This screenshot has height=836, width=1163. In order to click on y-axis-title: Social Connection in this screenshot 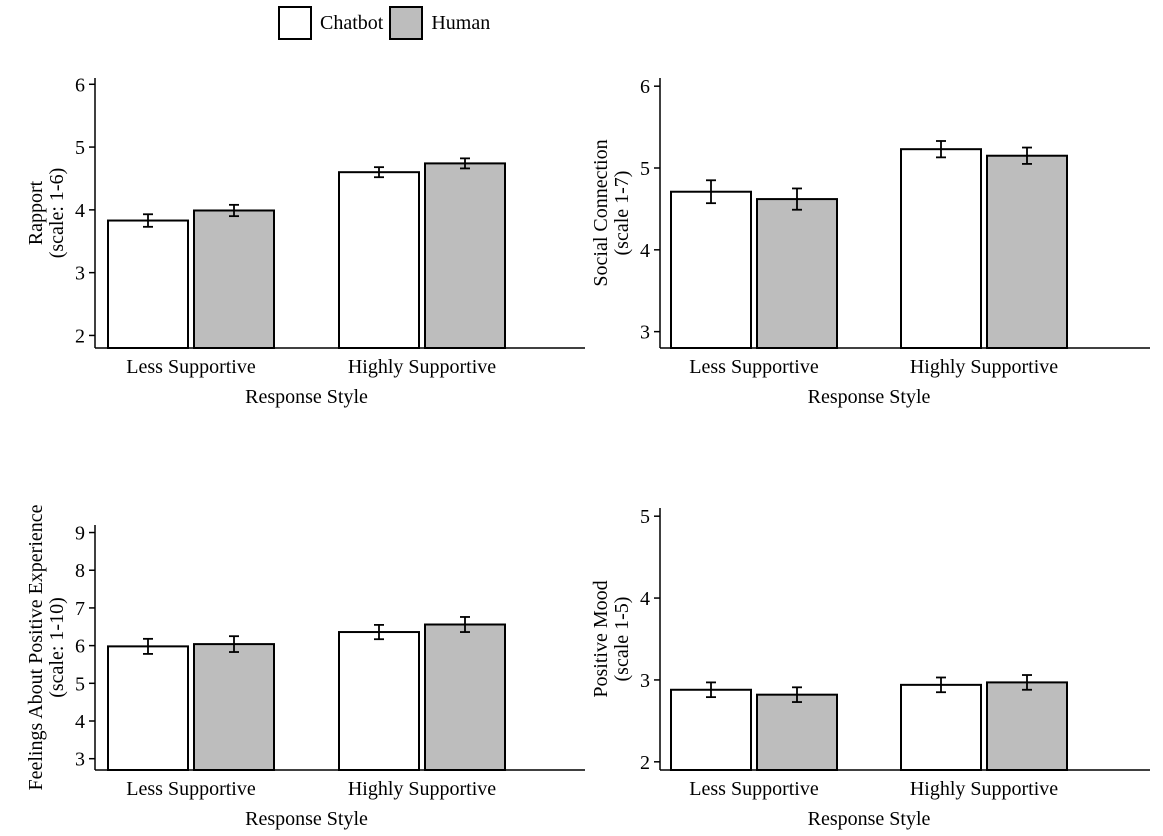, I will do `click(601, 212)`.